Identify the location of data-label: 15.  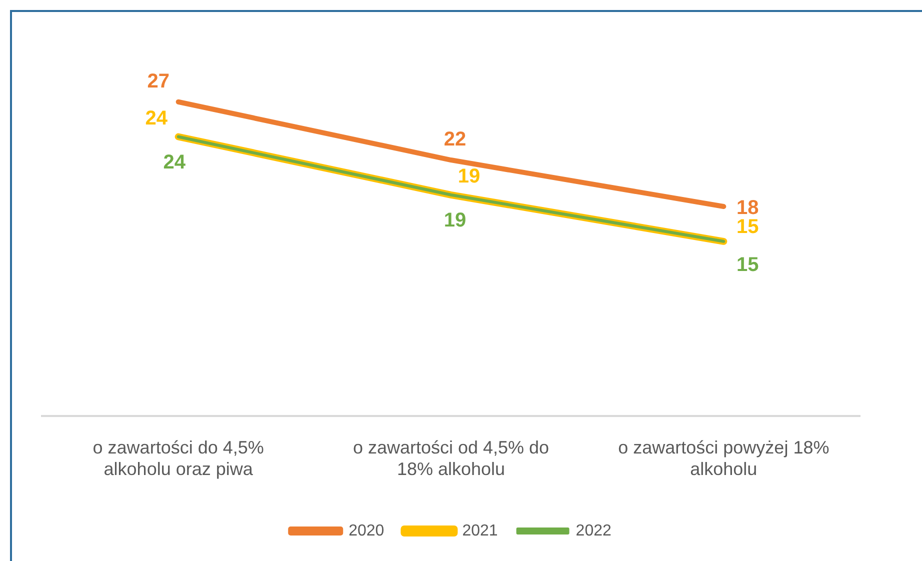
(747, 265).